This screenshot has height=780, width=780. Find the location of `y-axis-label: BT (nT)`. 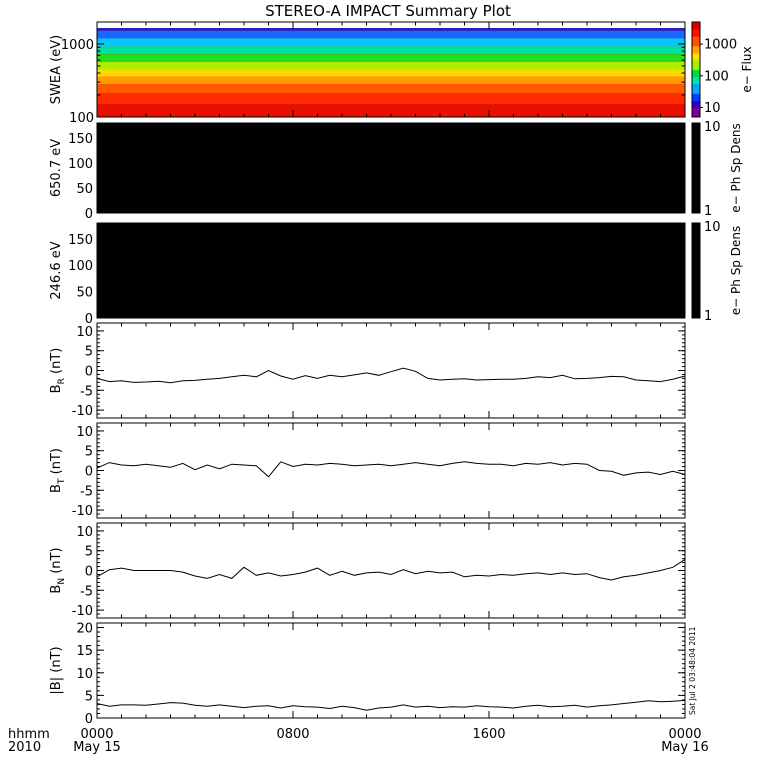

y-axis-label: BT (nT) is located at coordinates (58, 470).